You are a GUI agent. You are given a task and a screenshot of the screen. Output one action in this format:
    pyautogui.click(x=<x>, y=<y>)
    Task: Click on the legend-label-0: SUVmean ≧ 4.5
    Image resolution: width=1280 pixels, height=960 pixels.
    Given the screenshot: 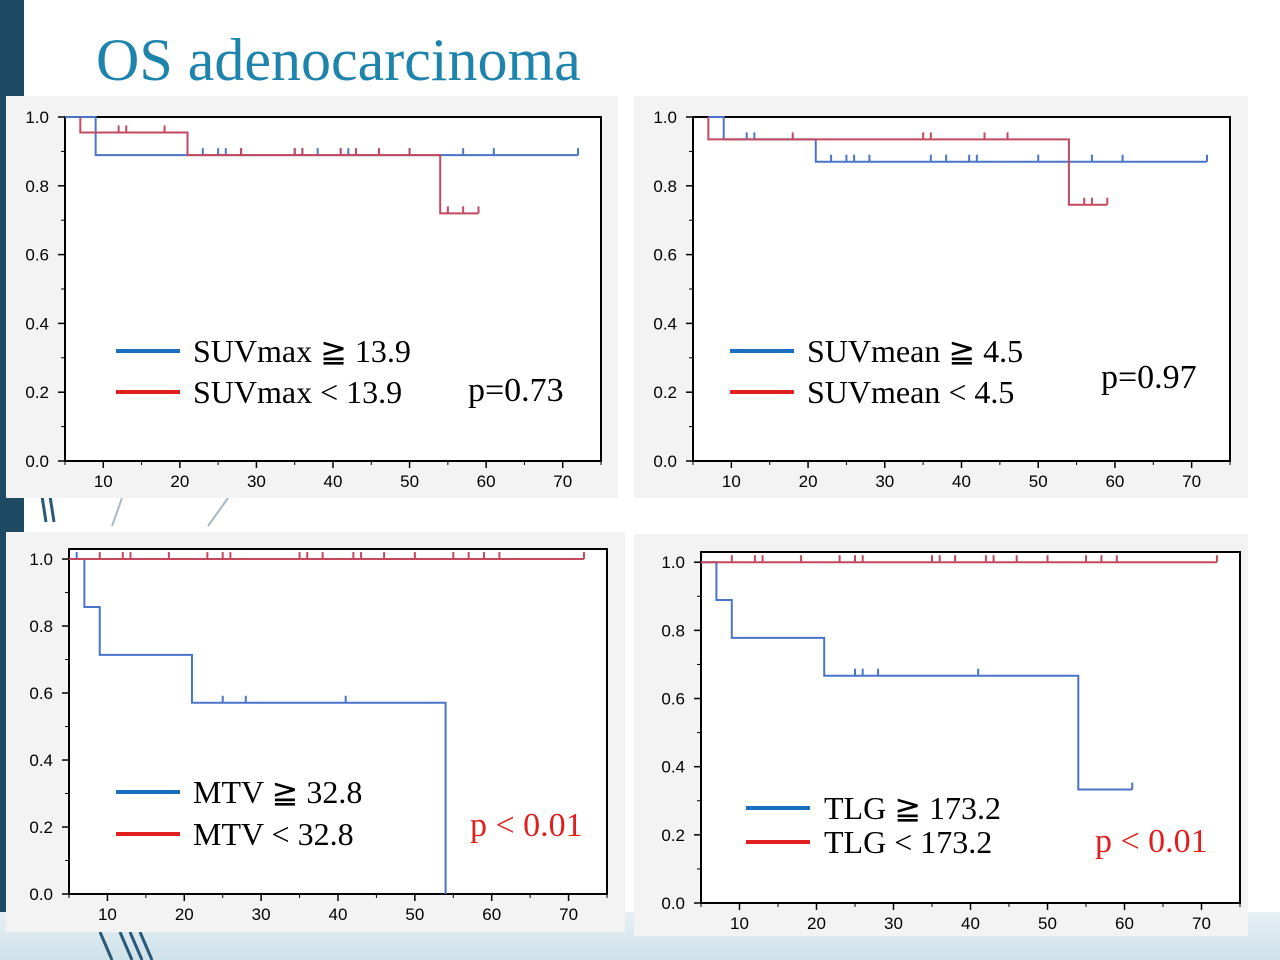 What is the action you would take?
    pyautogui.click(x=915, y=351)
    